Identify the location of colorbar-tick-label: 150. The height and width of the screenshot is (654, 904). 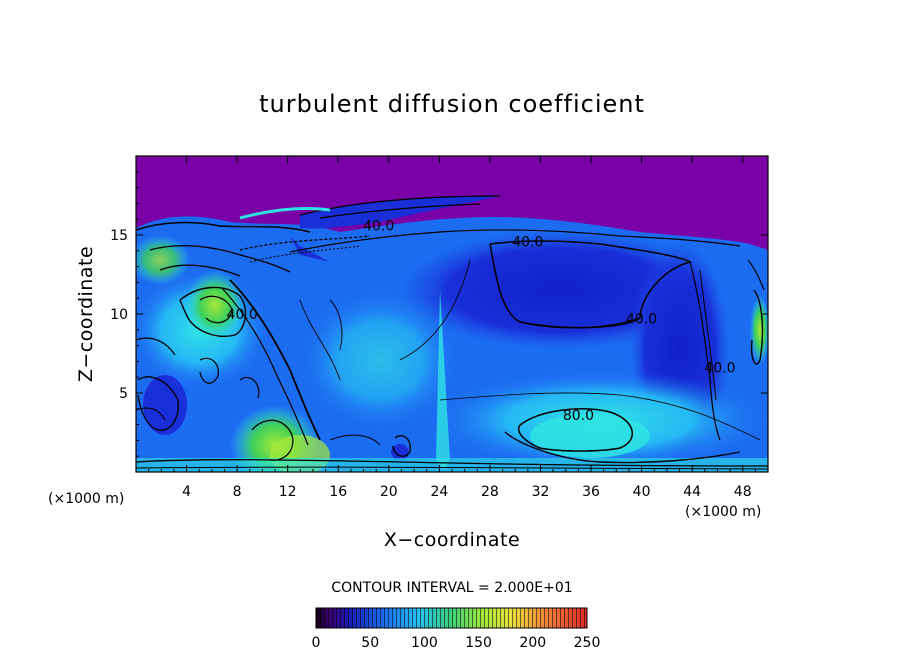
(478, 643).